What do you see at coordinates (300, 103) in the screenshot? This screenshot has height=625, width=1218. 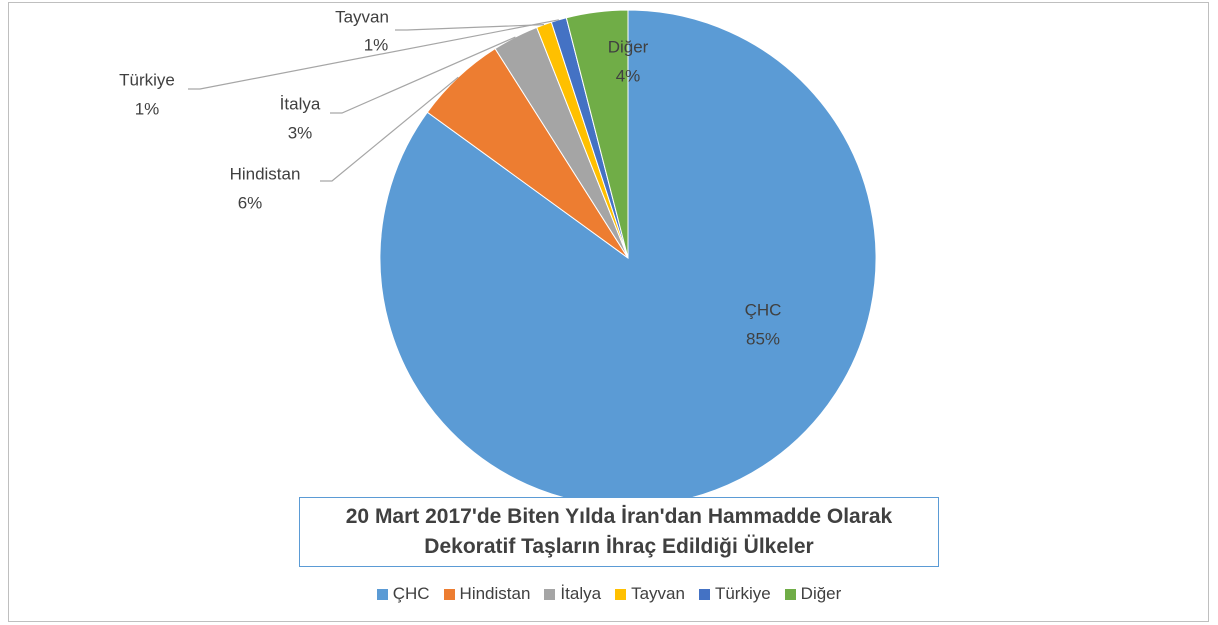 I see `data-label-name: İtalya` at bounding box center [300, 103].